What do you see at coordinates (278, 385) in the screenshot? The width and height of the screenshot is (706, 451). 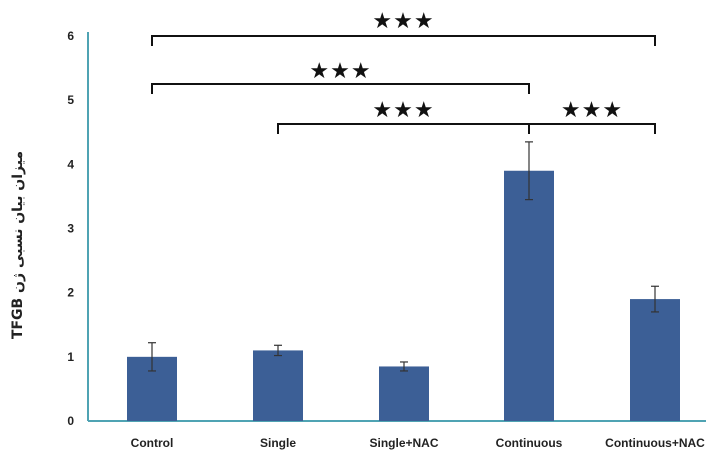 I see `bar-single` at bounding box center [278, 385].